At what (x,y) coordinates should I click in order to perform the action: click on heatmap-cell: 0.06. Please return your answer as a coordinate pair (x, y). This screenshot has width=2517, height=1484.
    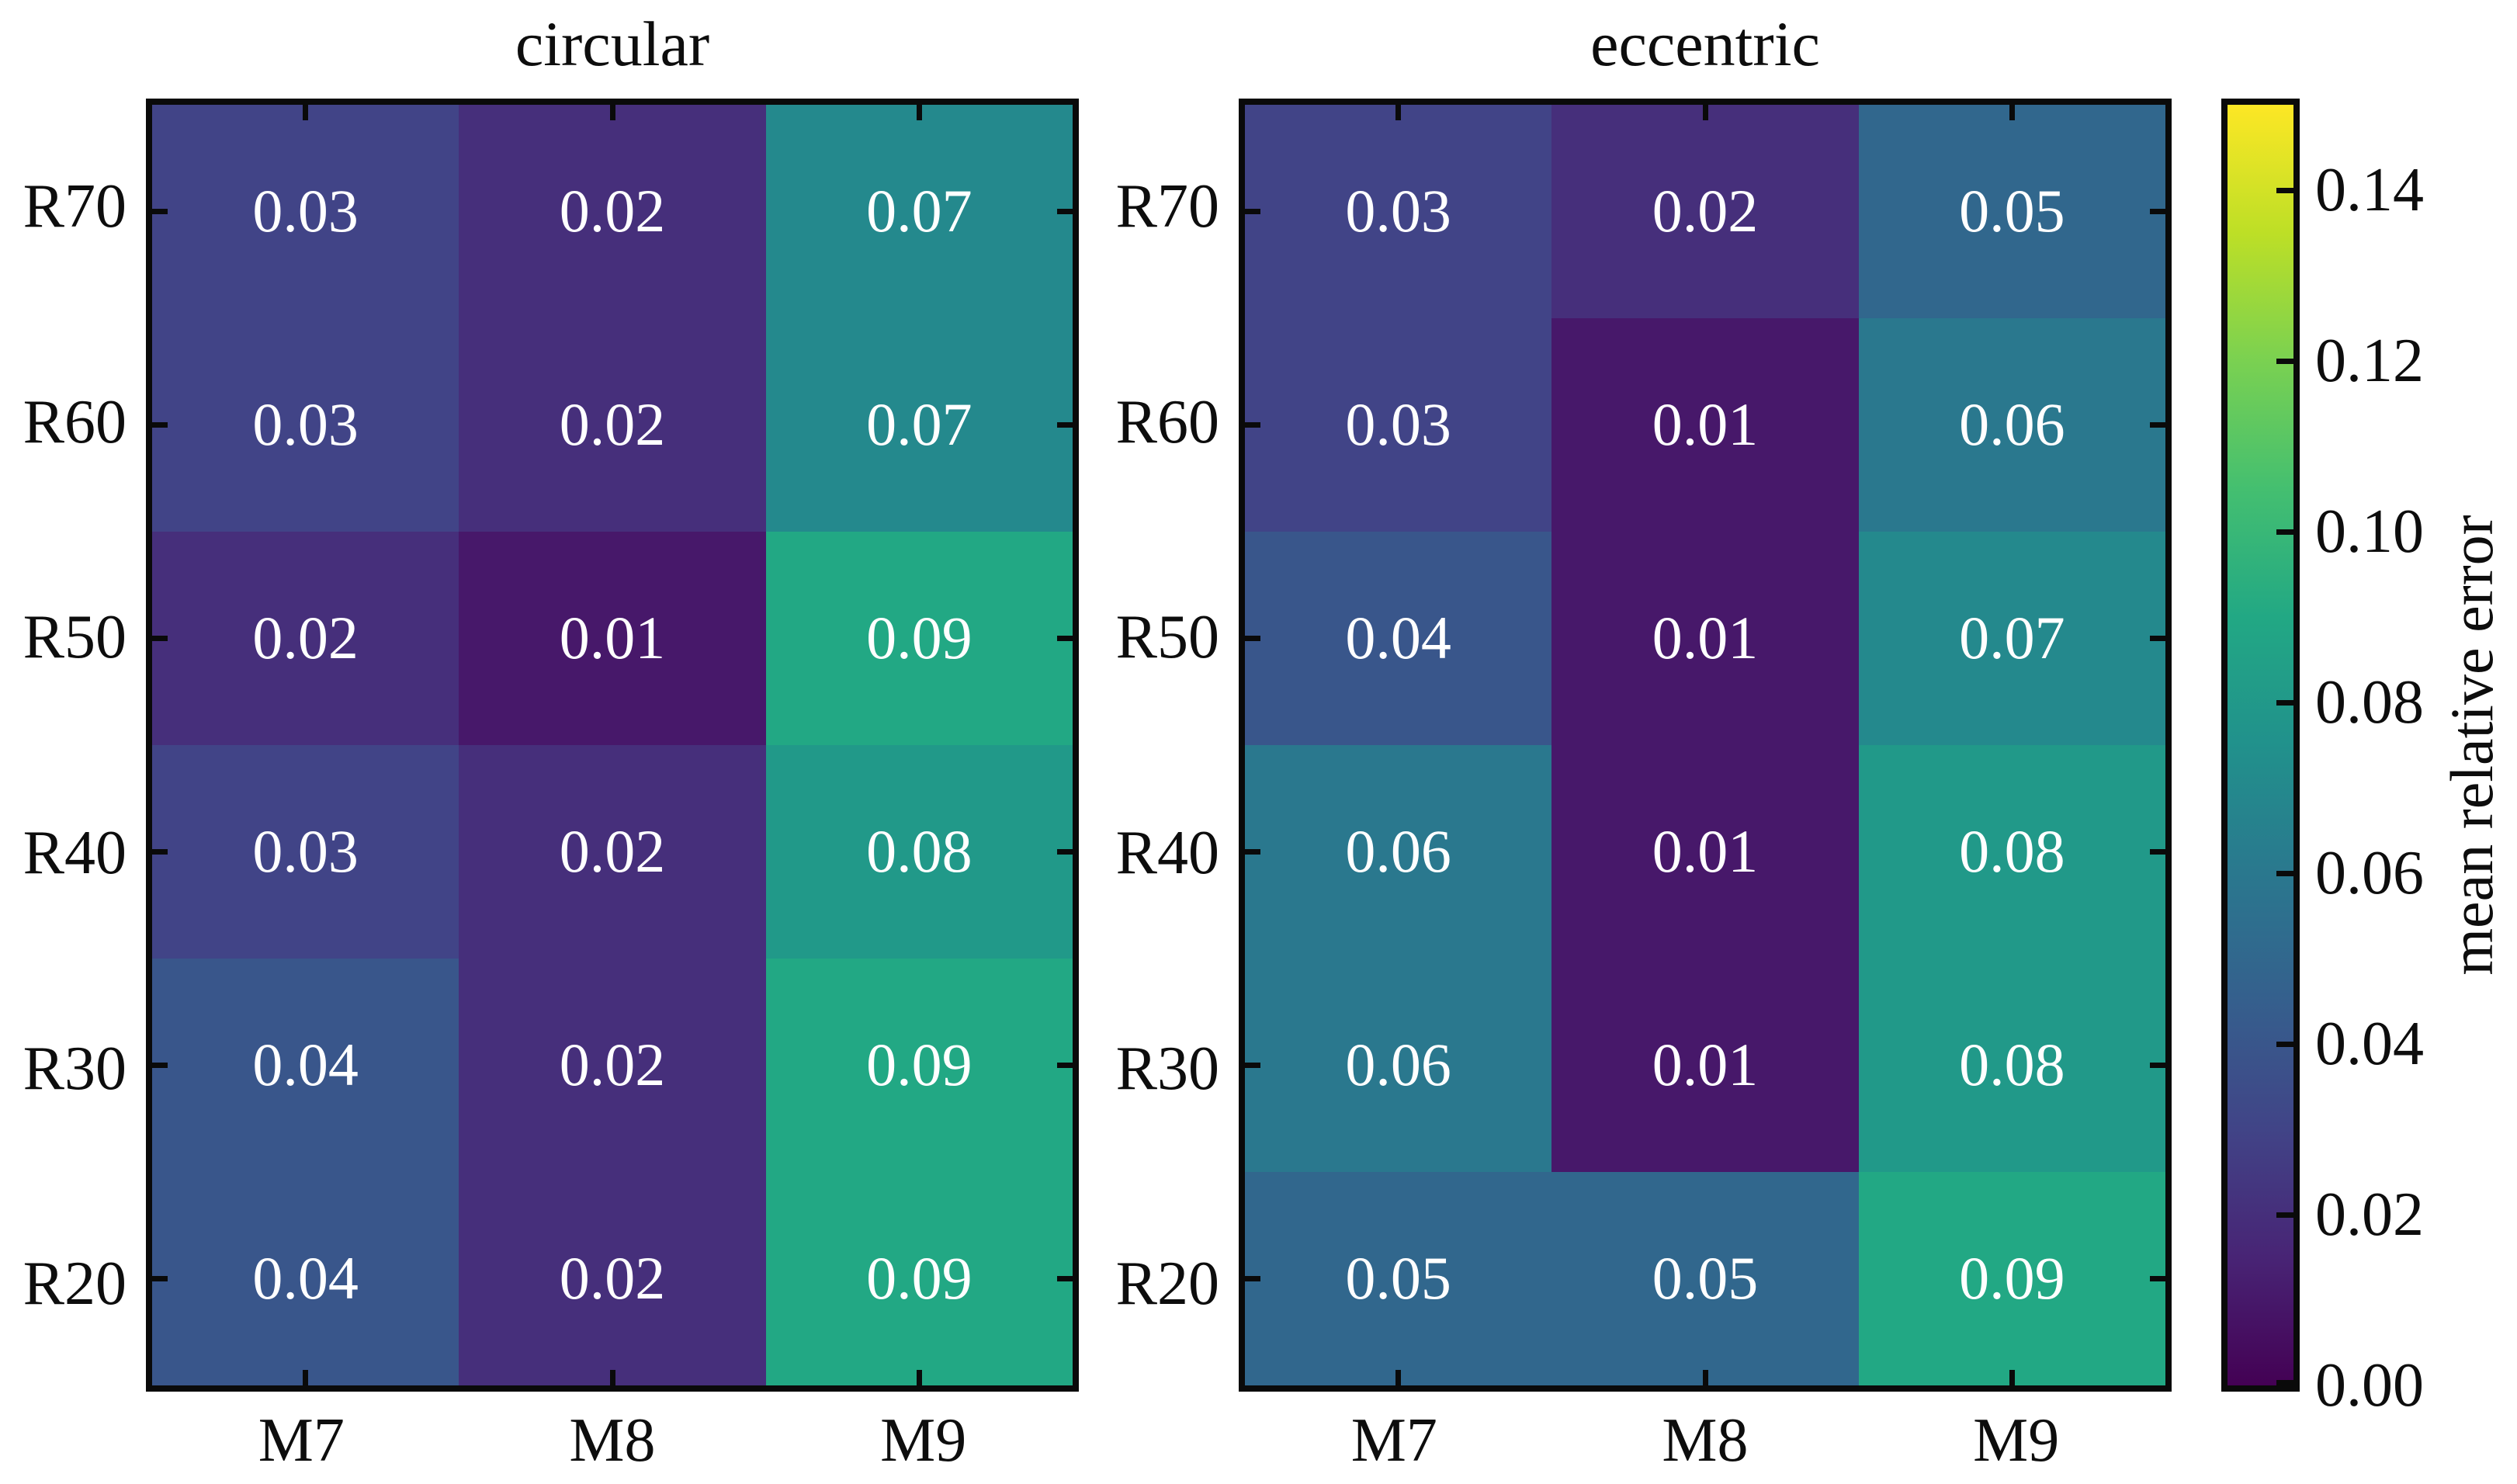
    Looking at the image, I should click on (1398, 1065).